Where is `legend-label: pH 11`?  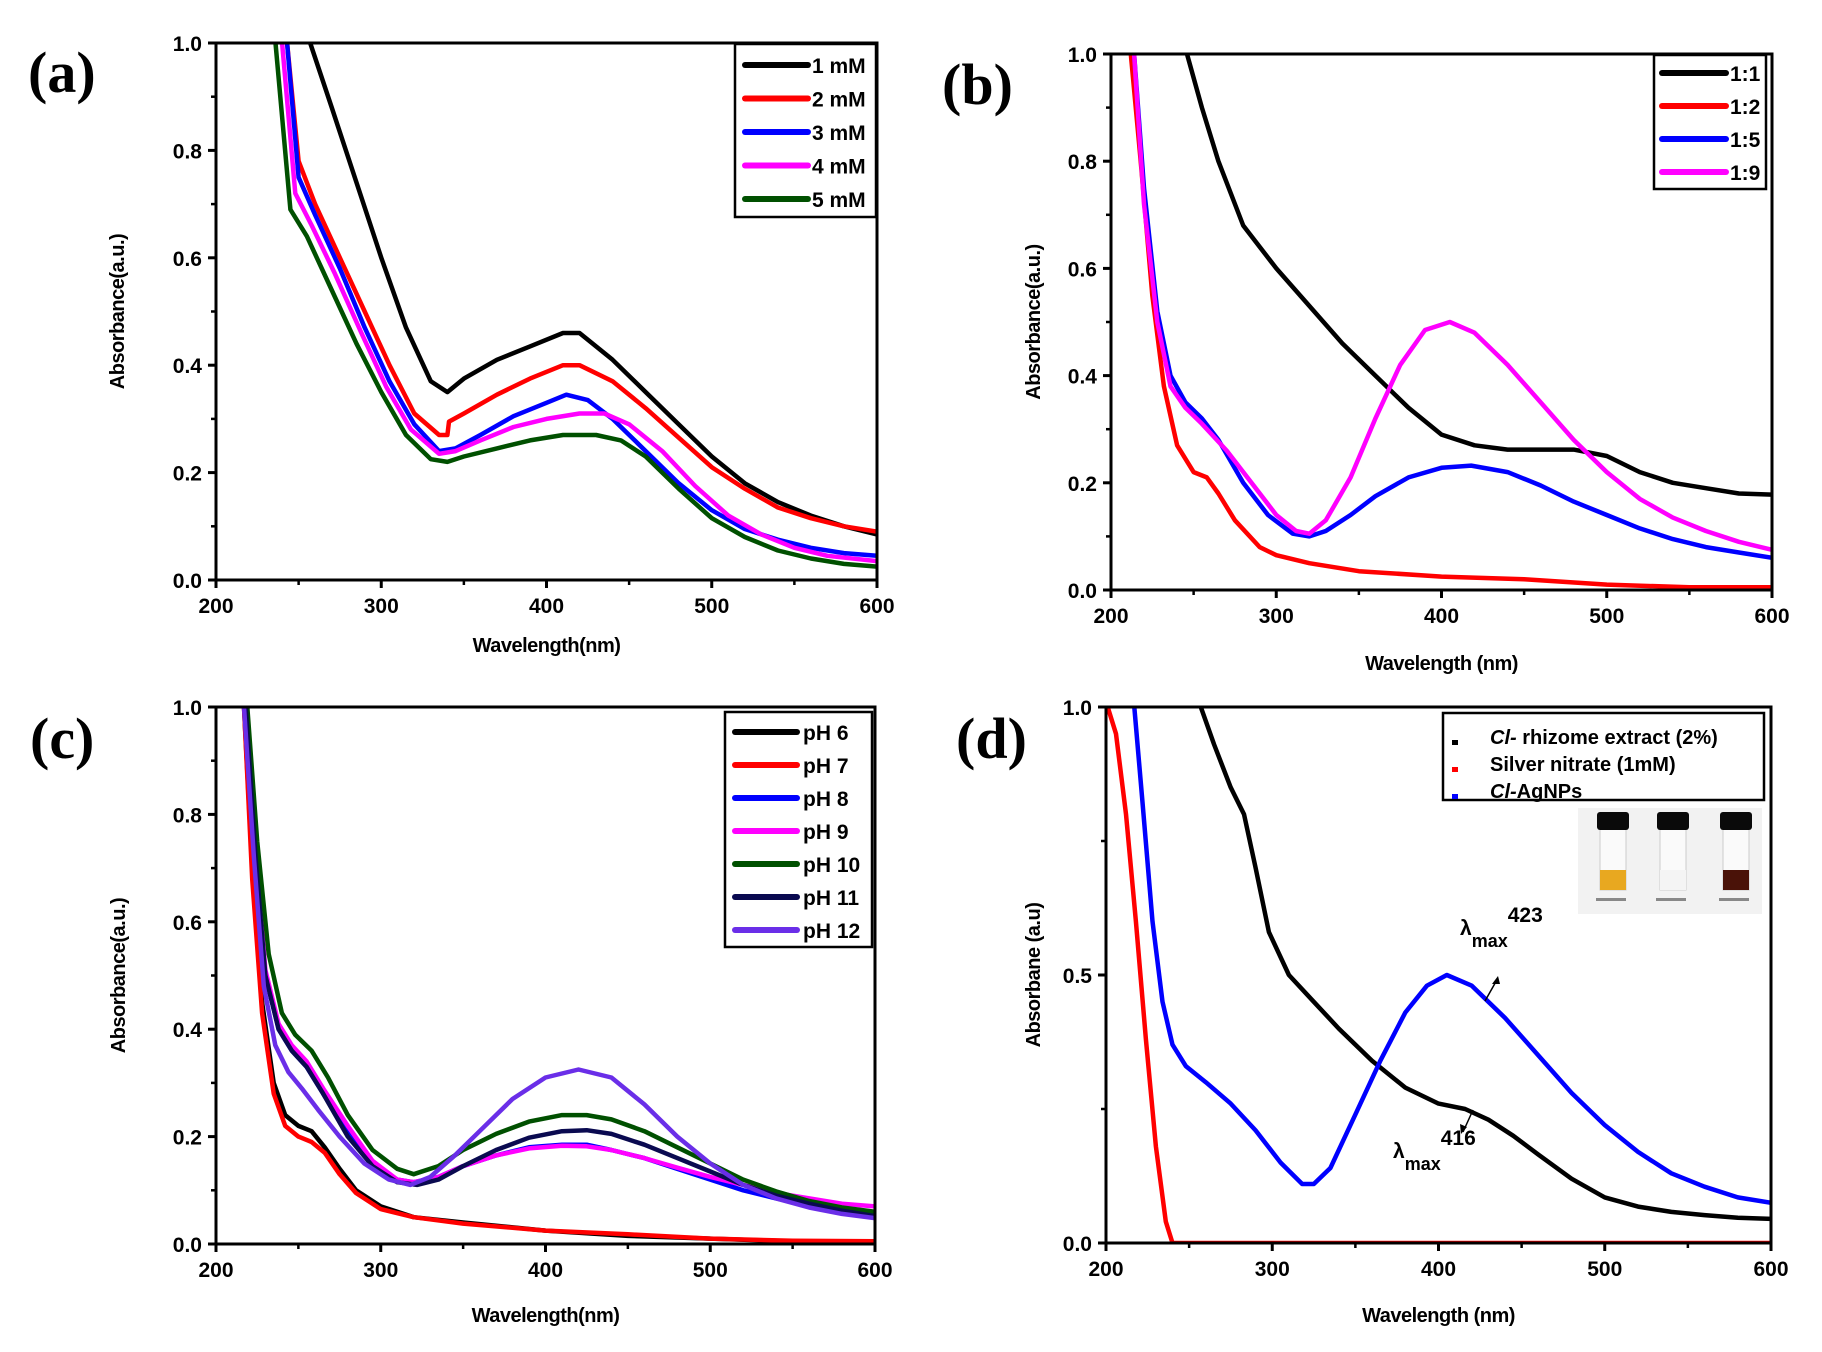
legend-label: pH 11 is located at coordinates (831, 898).